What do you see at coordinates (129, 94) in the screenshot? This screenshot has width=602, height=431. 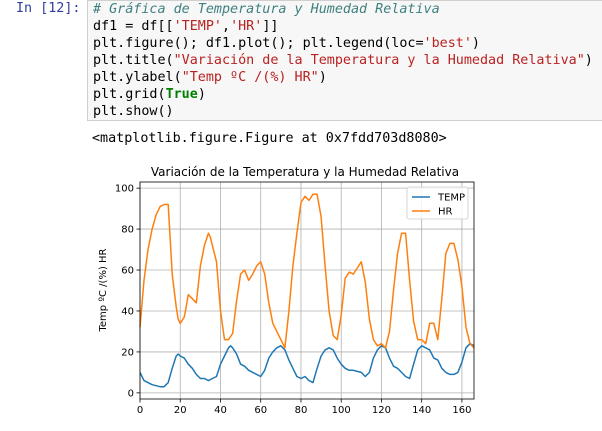 I see `code-text: plt.grid(` at bounding box center [129, 94].